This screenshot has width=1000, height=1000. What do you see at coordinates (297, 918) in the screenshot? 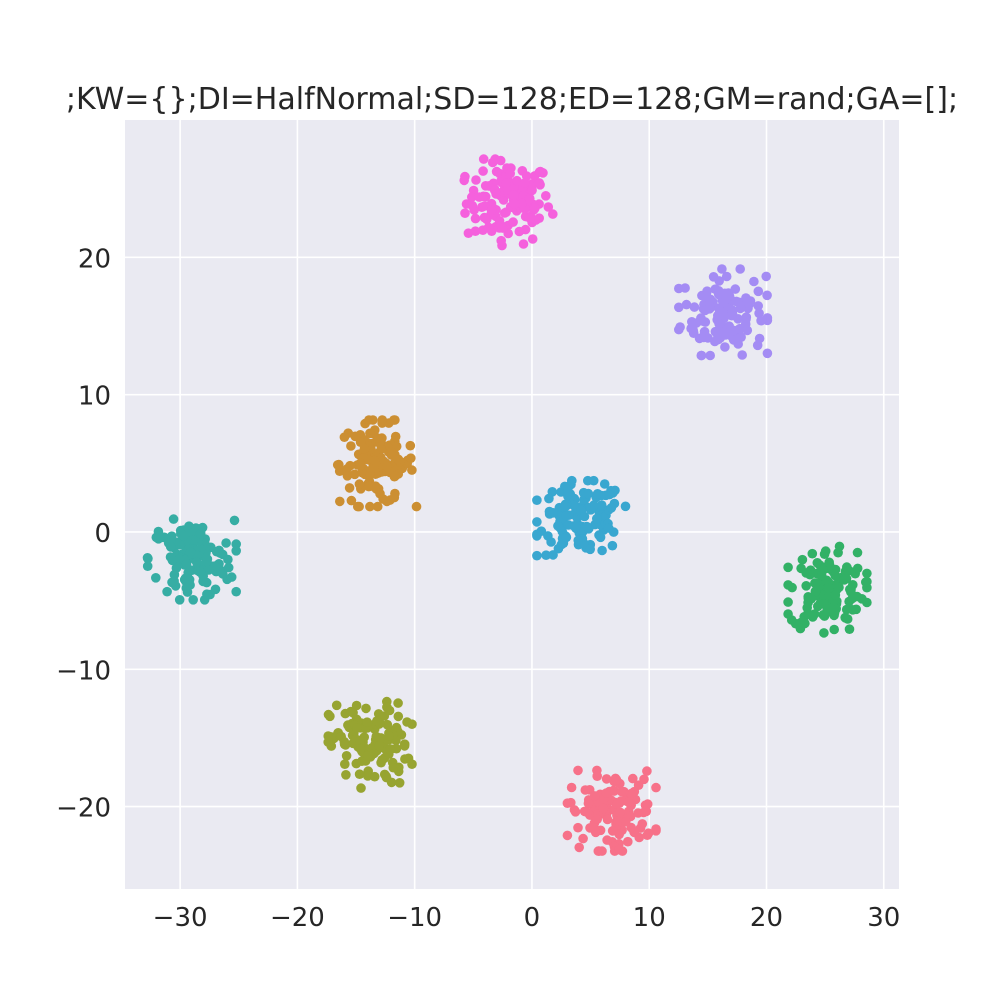
I see `x-tick-label: −20` at bounding box center [297, 918].